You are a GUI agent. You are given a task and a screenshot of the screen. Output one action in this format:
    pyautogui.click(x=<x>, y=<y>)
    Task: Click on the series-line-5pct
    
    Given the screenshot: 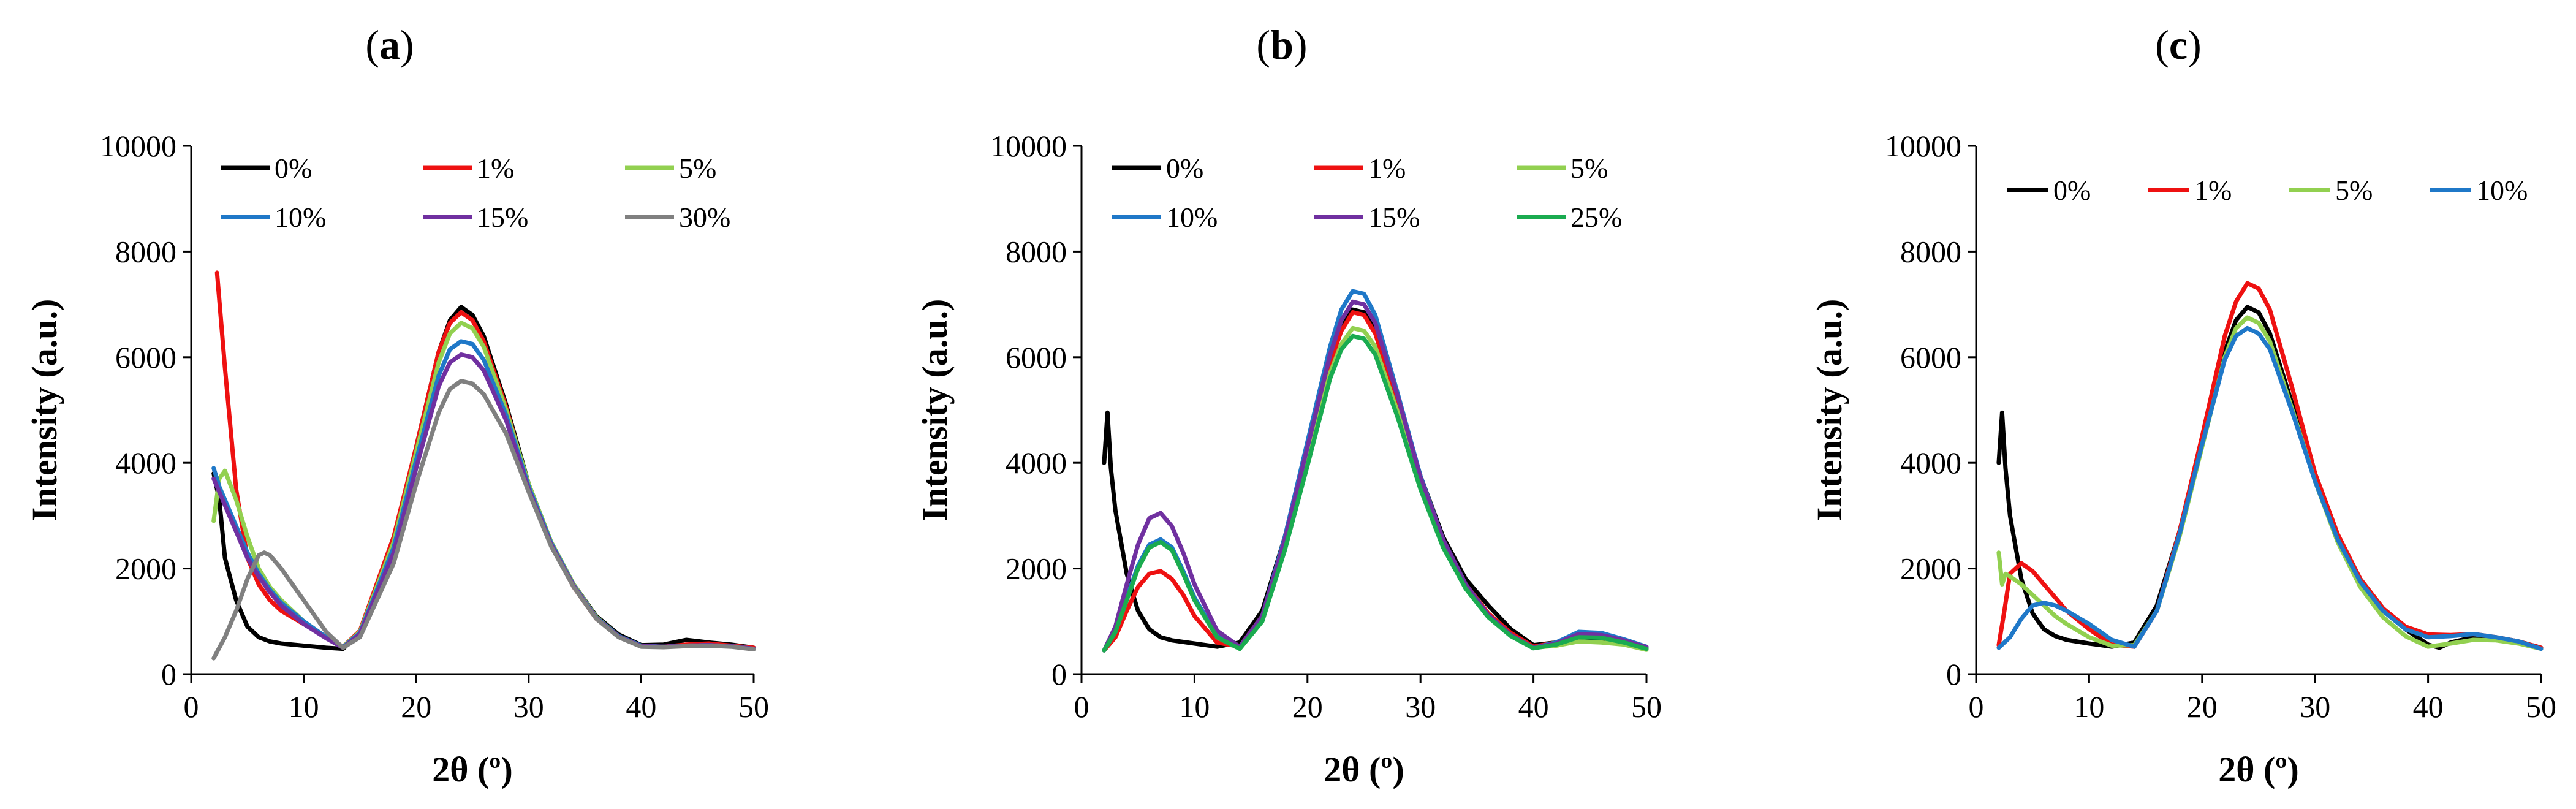 What is the action you would take?
    pyautogui.click(x=2270, y=483)
    